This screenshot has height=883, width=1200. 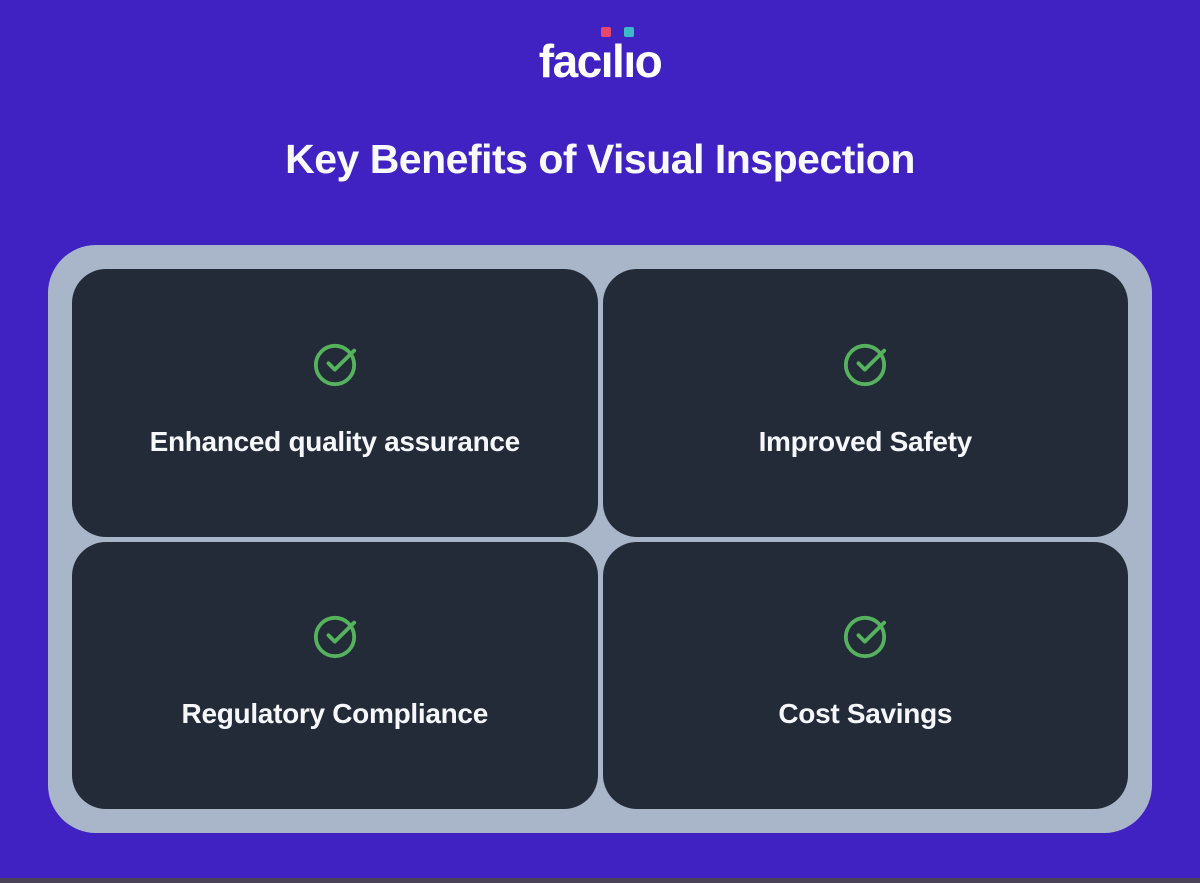 I want to click on brand-logo-text: fac ıl ıo, so click(x=600, y=57).